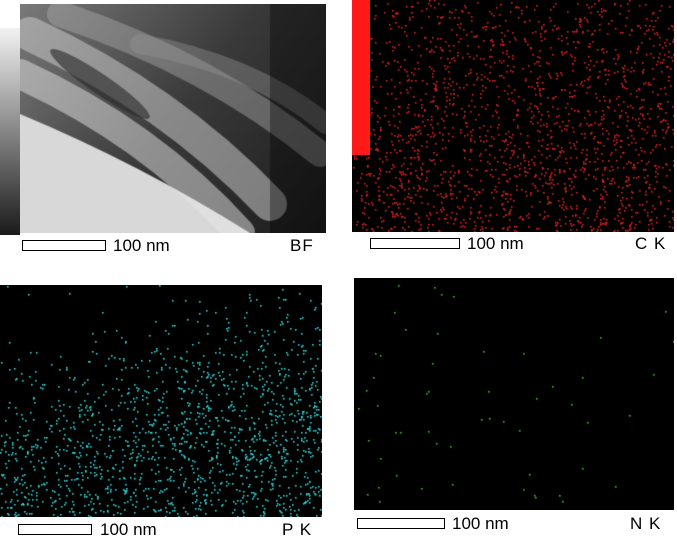 The image size is (677, 548). What do you see at coordinates (415, 243) in the screenshot?
I see `ck-scale-bar` at bounding box center [415, 243].